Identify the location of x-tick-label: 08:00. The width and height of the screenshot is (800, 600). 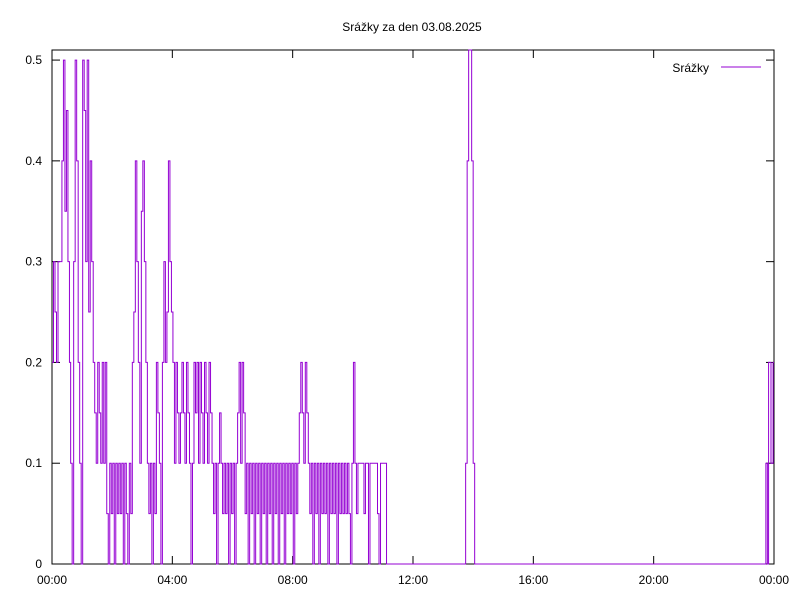
(293, 580).